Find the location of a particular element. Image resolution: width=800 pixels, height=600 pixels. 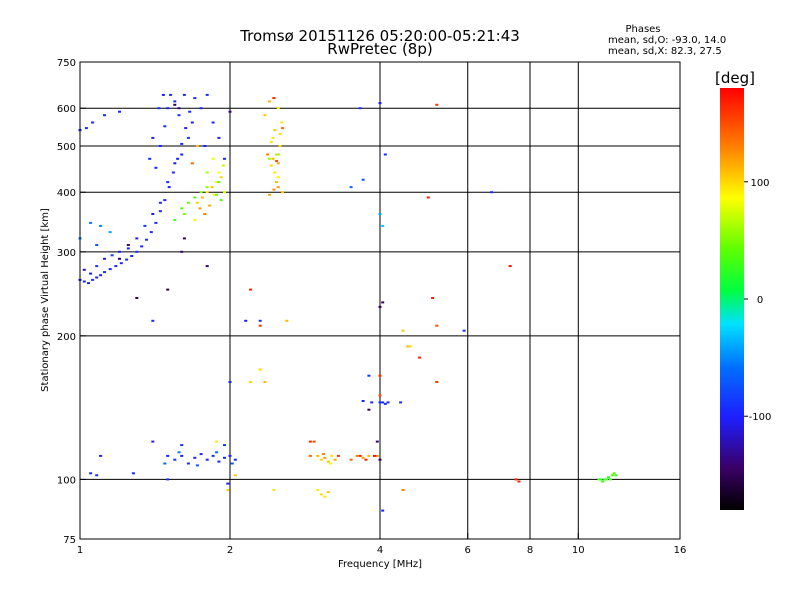

phases-x-stats: mean, sd,X: 82.3, 27.5 is located at coordinates (665, 51).